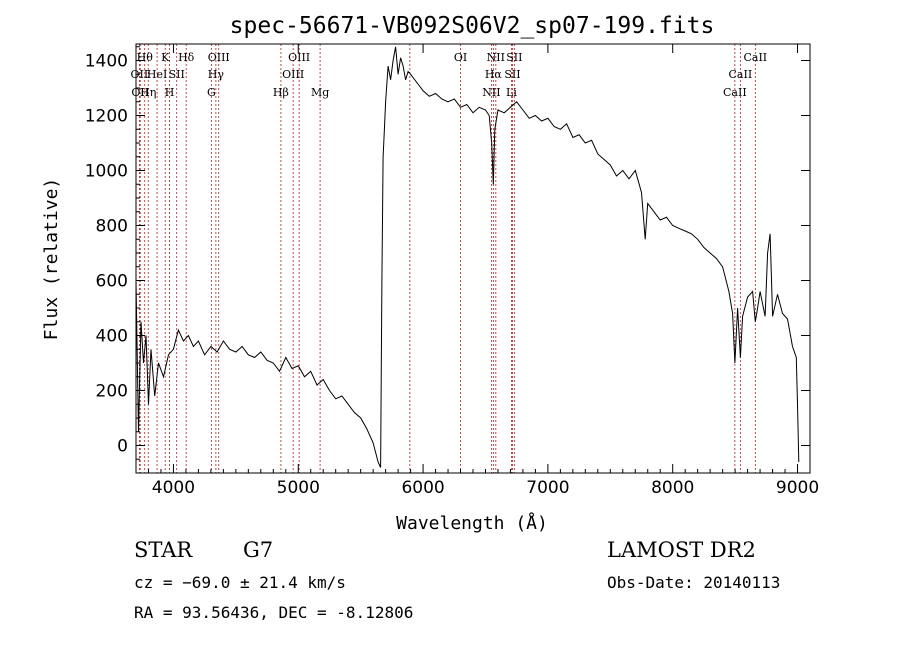 The height and width of the screenshot is (649, 900). I want to click on object-subclass: G7, so click(258, 550).